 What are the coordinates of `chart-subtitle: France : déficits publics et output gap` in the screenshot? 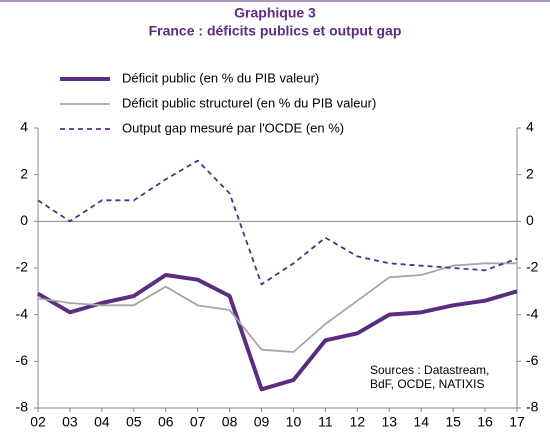 It's located at (275, 31).